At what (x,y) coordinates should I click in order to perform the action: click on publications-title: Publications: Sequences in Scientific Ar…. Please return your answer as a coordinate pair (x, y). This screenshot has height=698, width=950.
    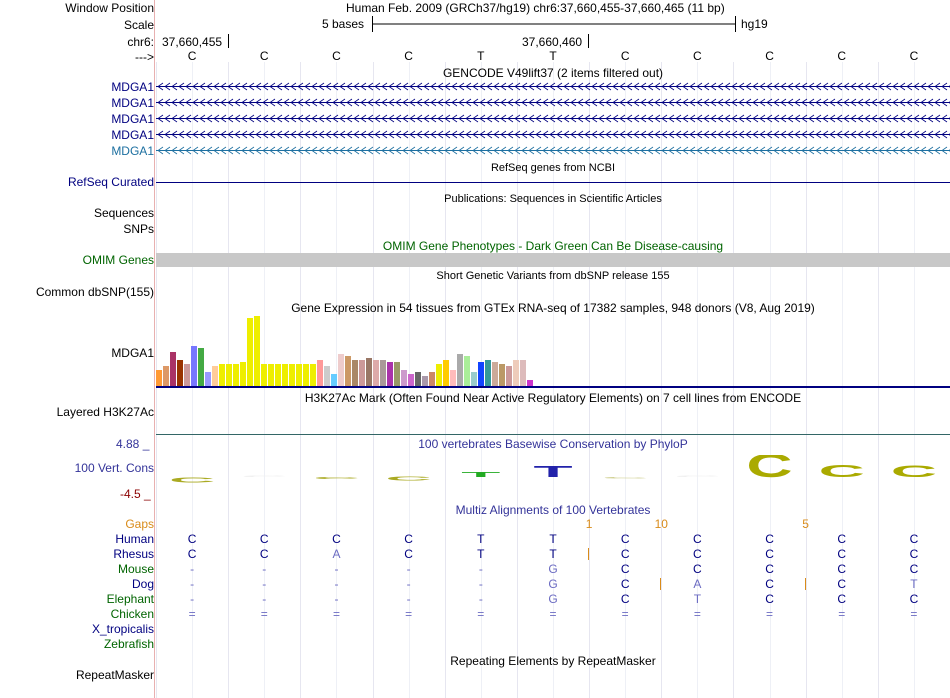
    Looking at the image, I should click on (553, 199).